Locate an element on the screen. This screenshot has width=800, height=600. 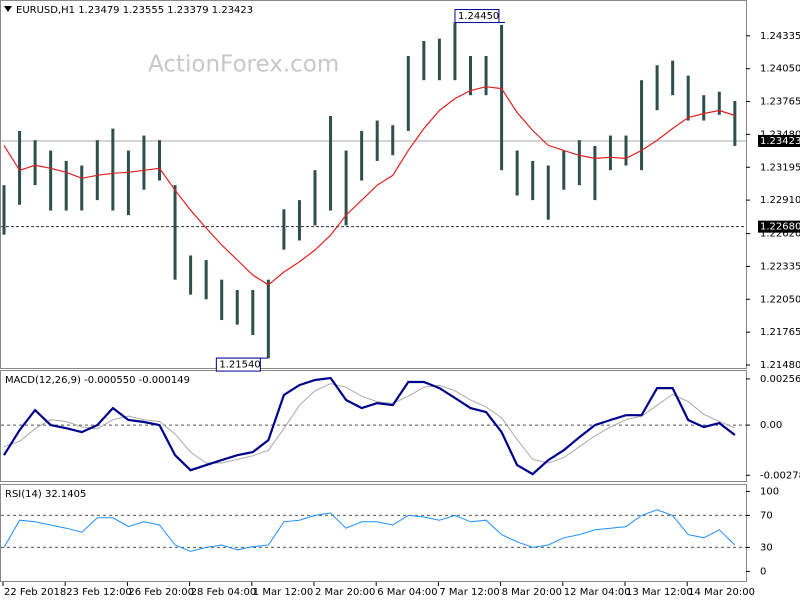
min-label-box is located at coordinates (238, 364).